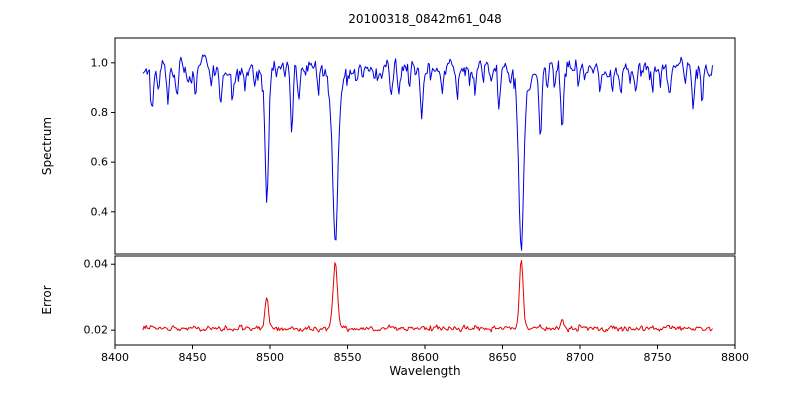 Image resolution: width=800 pixels, height=400 pixels. I want to click on x-tick-label: 8650, so click(503, 357).